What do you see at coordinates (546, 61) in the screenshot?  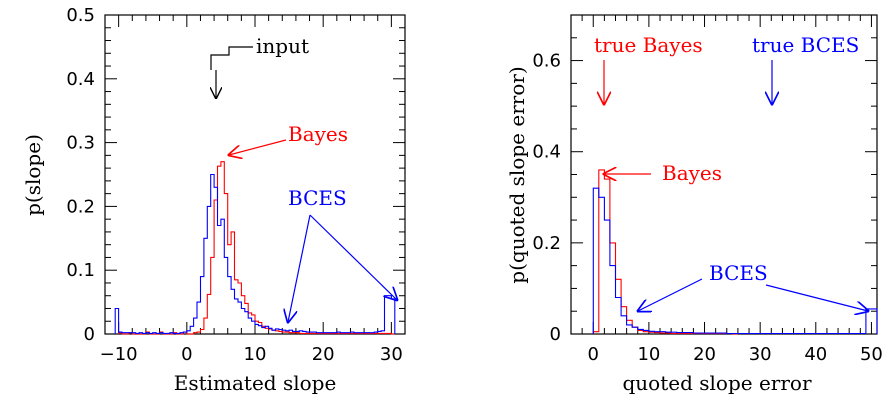 I see `right-y-tick-label: 0.6` at bounding box center [546, 61].